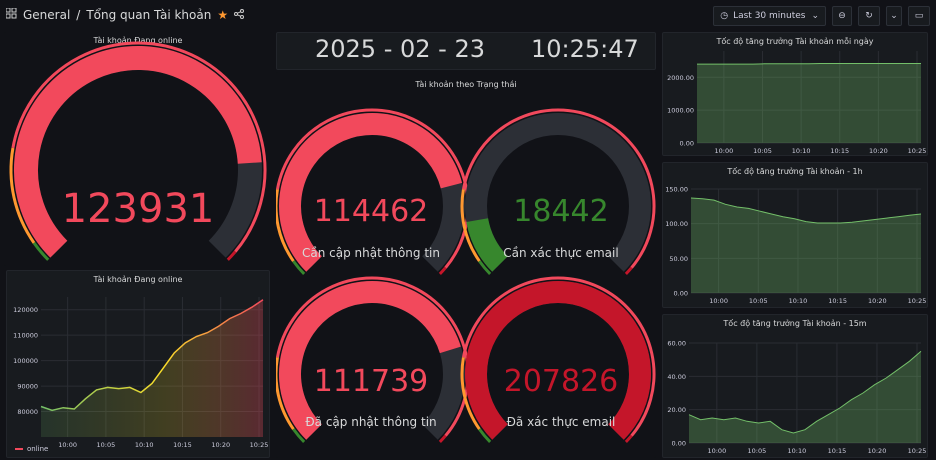  What do you see at coordinates (561, 422) in the screenshot?
I see `gauge-label: Đã xác thực email` at bounding box center [561, 422].